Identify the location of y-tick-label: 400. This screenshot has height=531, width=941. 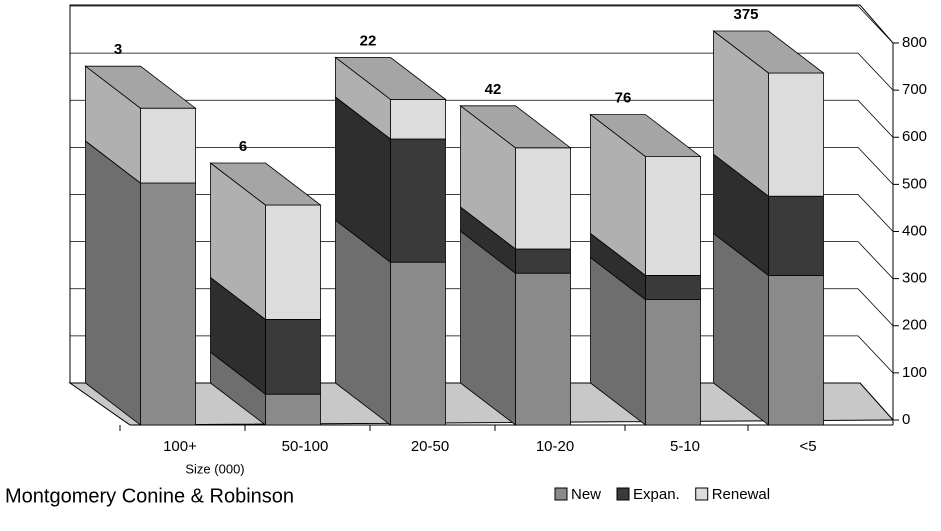
(914, 230).